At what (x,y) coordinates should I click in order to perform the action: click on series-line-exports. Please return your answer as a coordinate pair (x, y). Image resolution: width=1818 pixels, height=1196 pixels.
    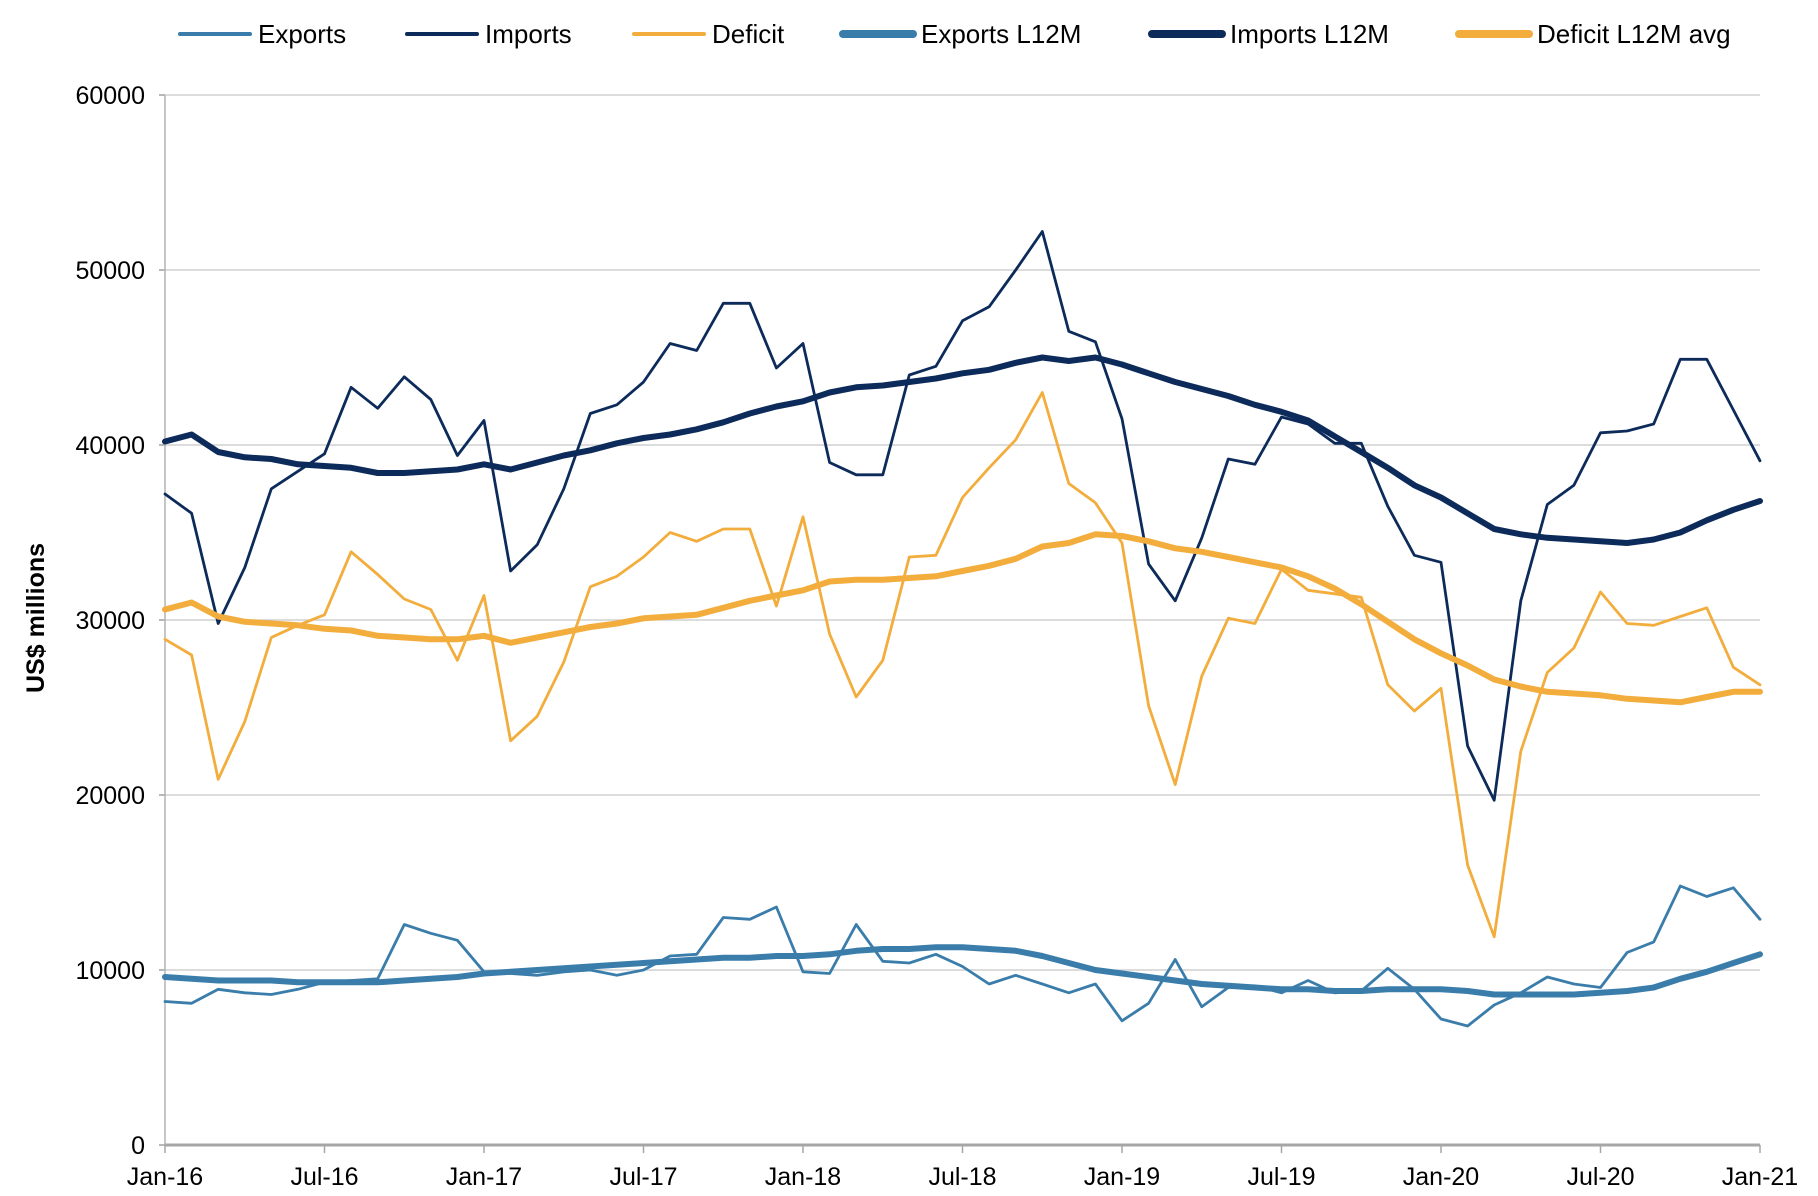
    Looking at the image, I should click on (962, 956).